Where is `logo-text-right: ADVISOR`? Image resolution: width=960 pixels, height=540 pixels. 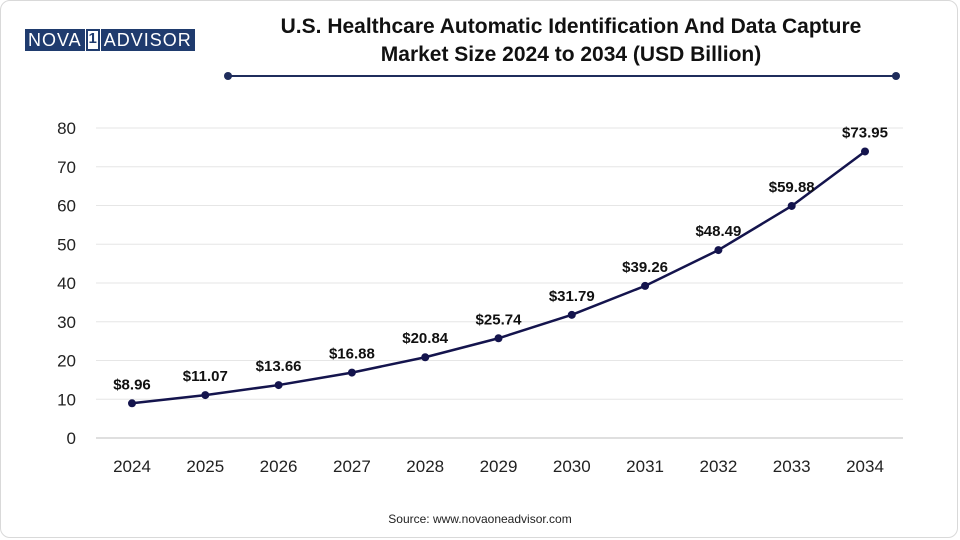
logo-text-right: ADVISOR is located at coordinates (147, 40).